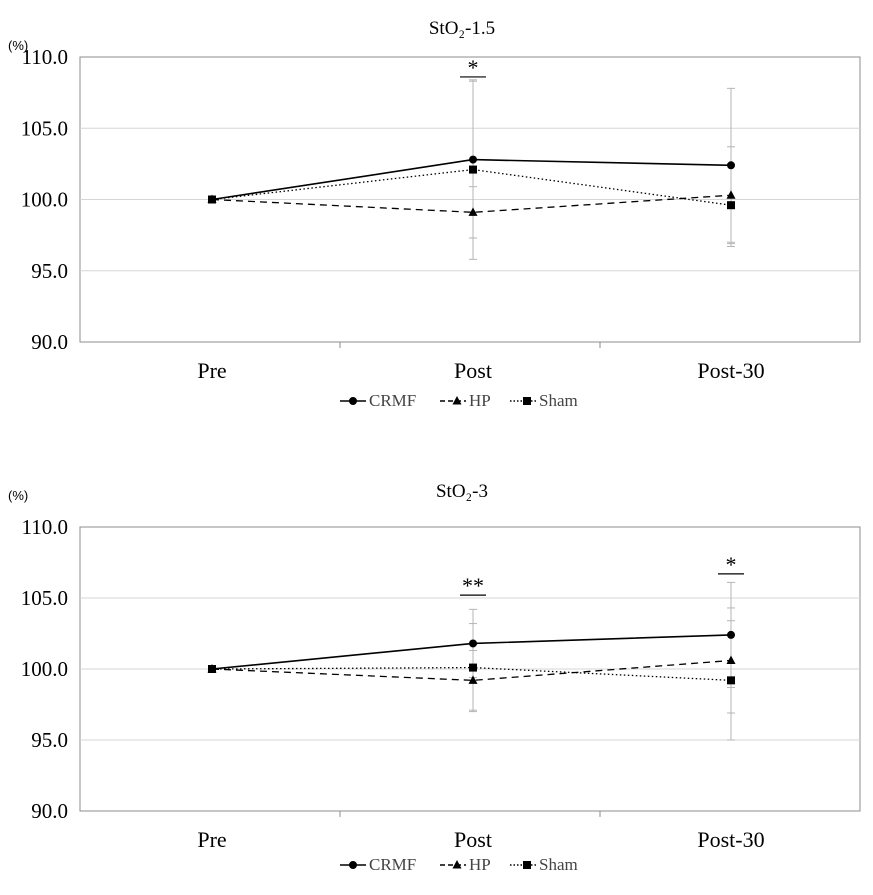 The image size is (873, 895). I want to click on significance-marker: **, so click(473, 585).